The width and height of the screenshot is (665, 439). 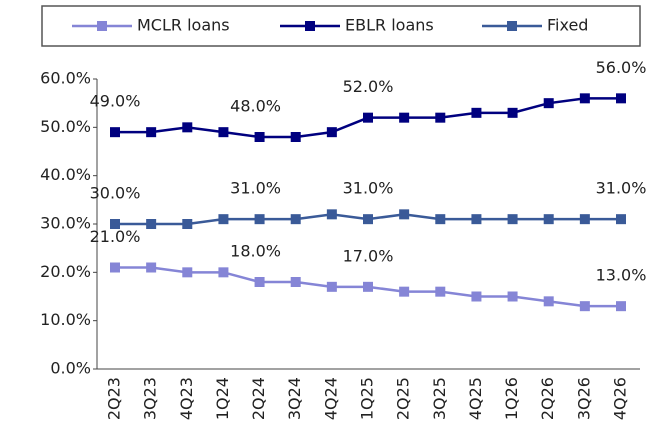 I want to click on data-label: 30.0%, so click(x=115, y=193).